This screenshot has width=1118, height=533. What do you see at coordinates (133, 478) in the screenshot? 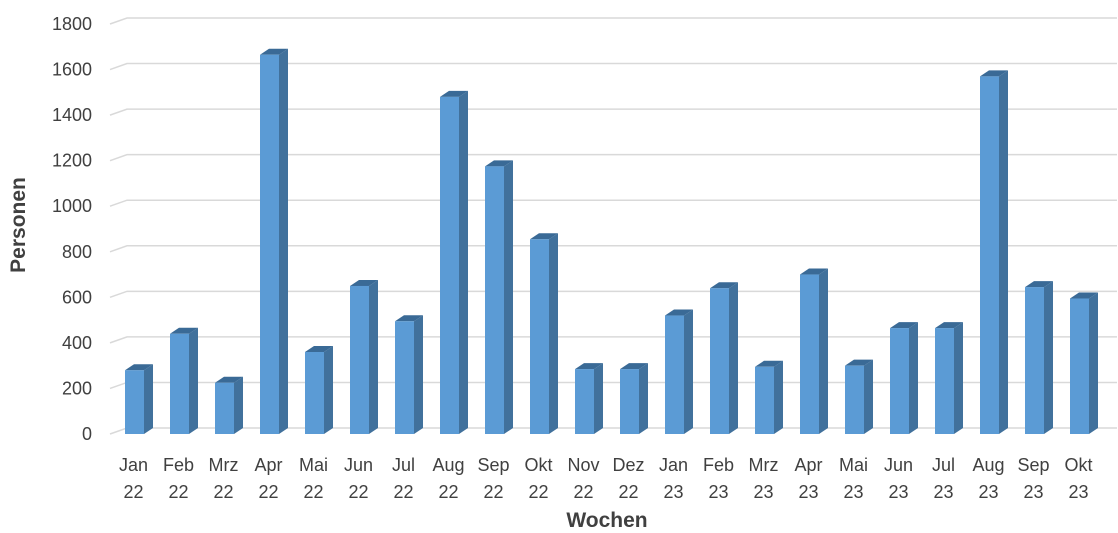
I see `x-tick-label: Jan 22` at bounding box center [133, 478].